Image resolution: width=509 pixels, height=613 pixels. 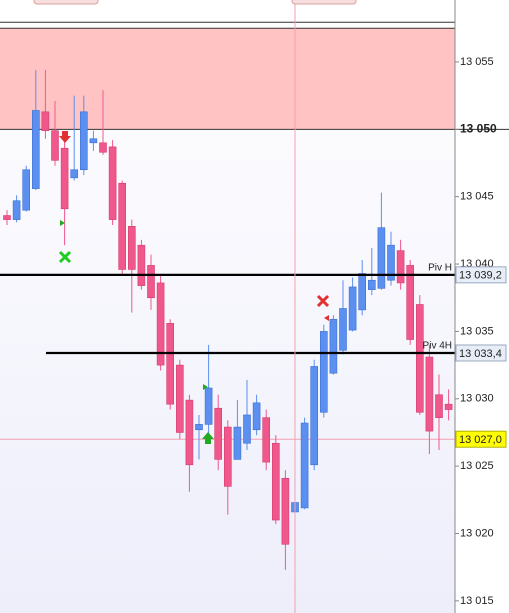 What do you see at coordinates (477, 62) in the screenshot?
I see `y-tick-label: 13 055` at bounding box center [477, 62].